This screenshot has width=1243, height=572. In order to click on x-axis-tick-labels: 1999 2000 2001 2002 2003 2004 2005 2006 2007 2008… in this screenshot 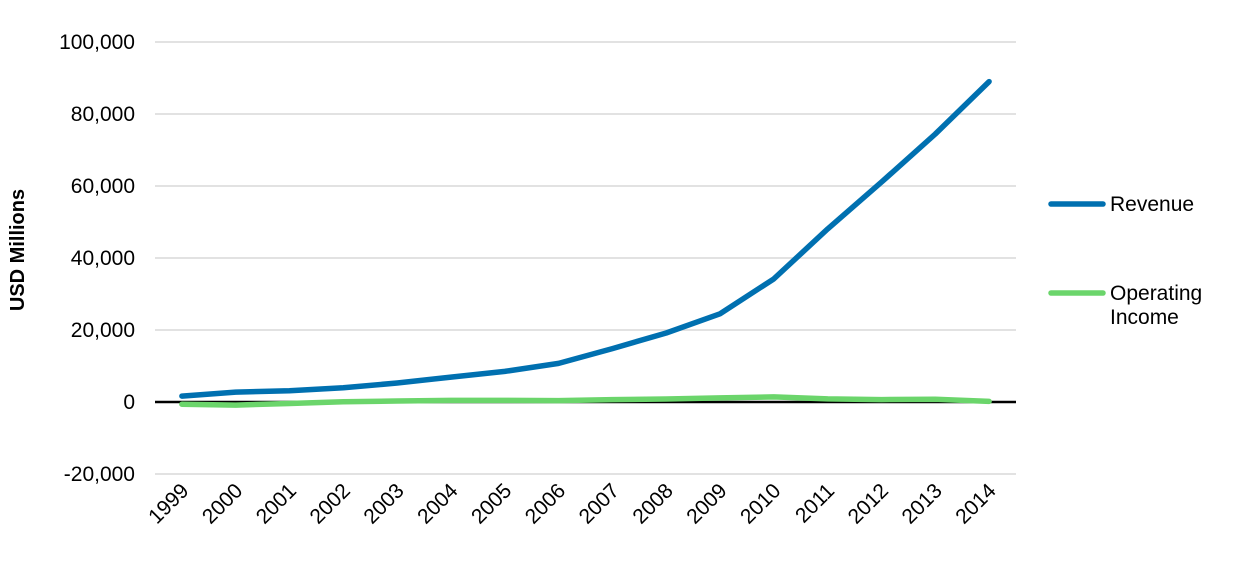, I will do `click(572, 504)`.